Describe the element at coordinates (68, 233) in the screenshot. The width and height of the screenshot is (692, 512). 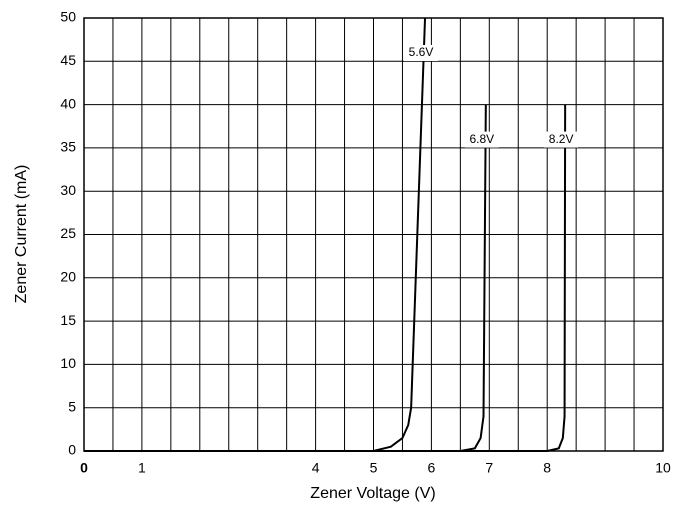
I see `y-tick-label: 25` at that location.